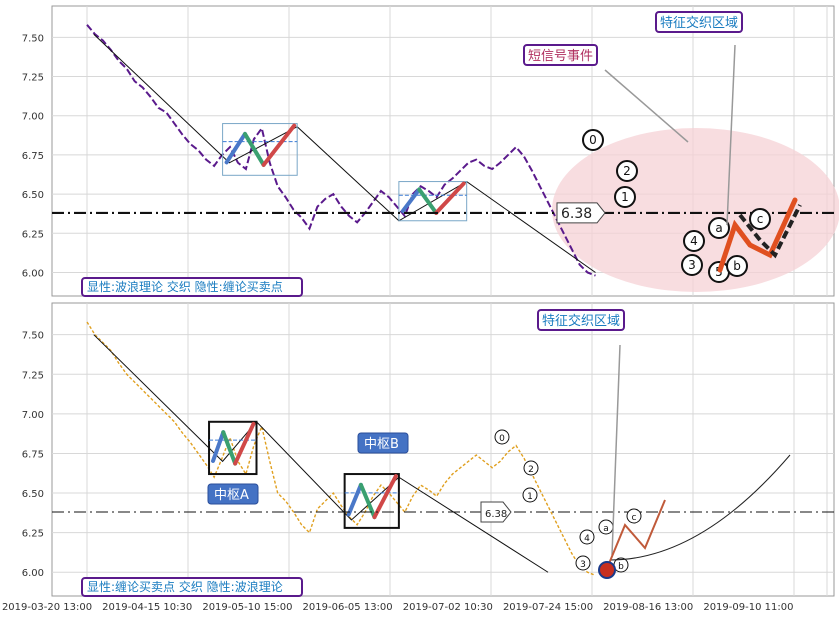 The image size is (839, 617). What do you see at coordinates (348, 607) in the screenshot?
I see `x-tick-label: 2019-06-05 13:00` at bounding box center [348, 607].